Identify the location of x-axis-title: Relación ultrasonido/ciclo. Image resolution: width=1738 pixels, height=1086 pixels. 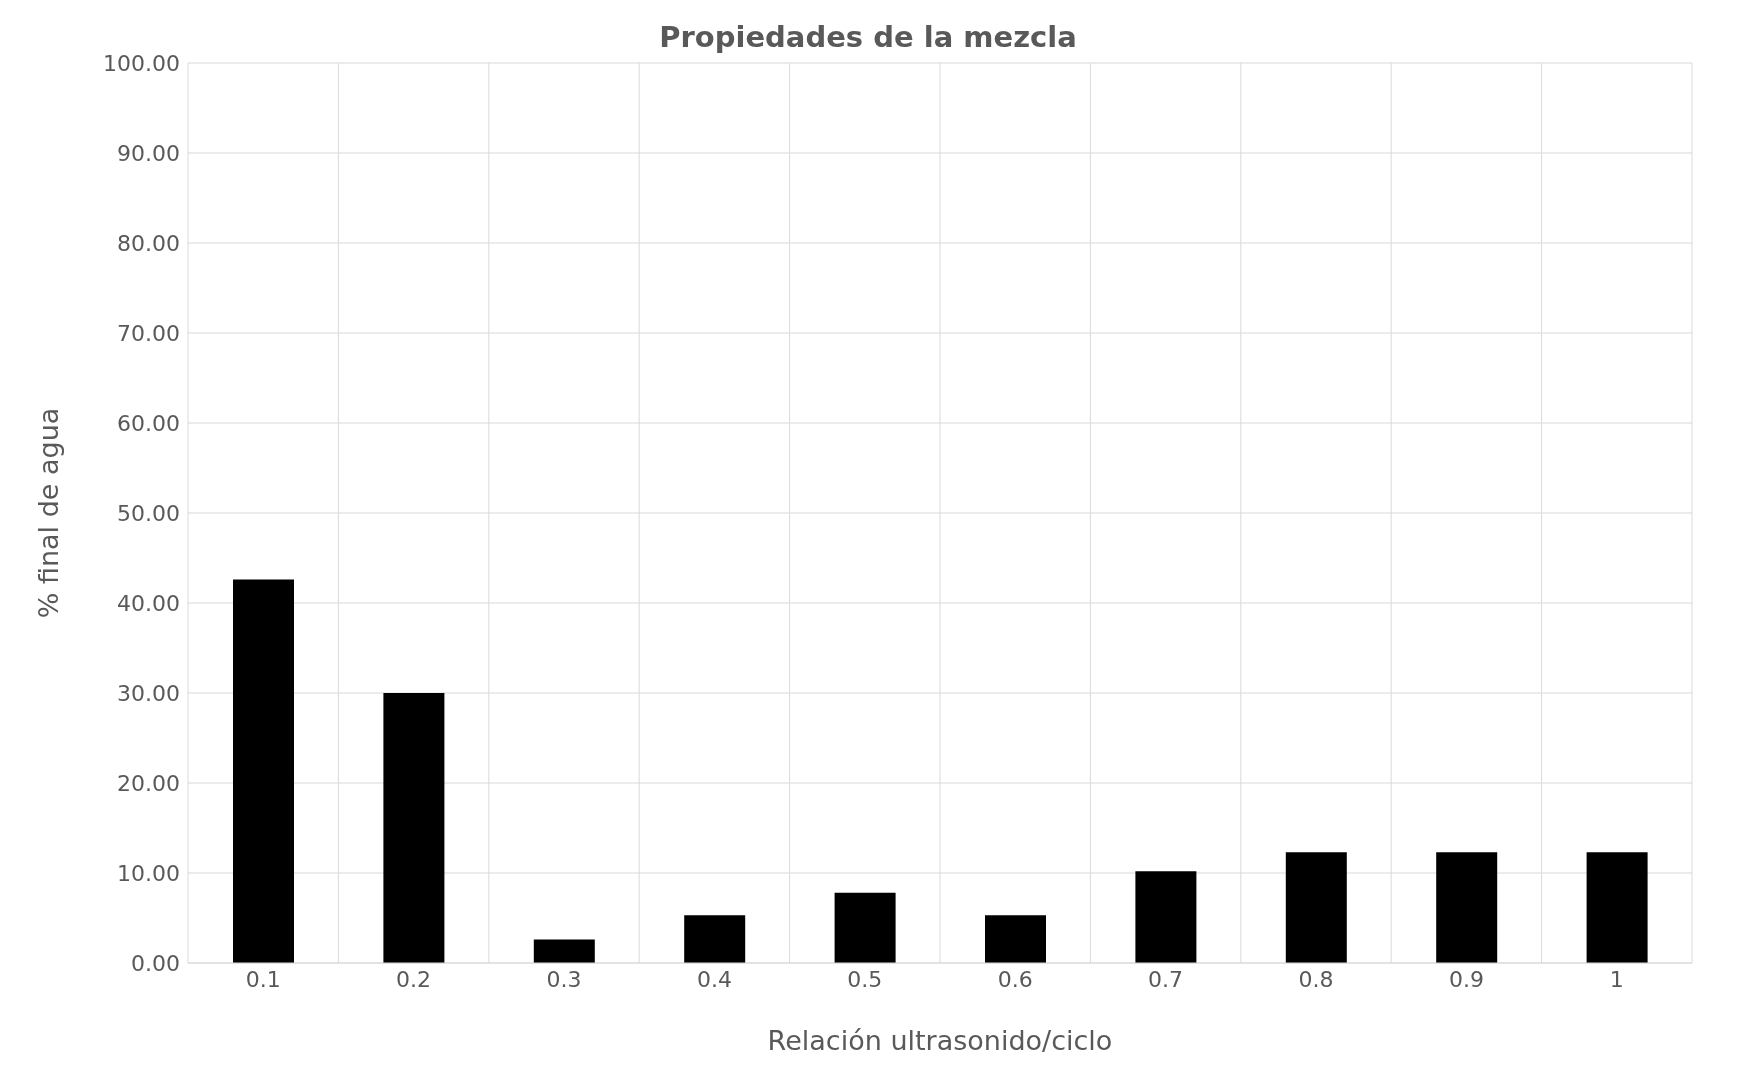
(940, 1040).